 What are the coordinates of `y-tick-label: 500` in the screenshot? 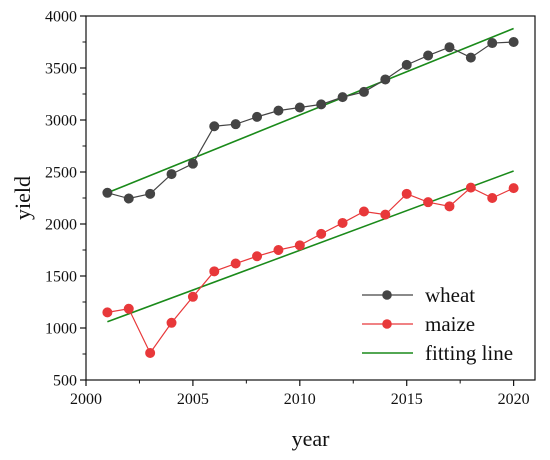 It's located at (65, 381).